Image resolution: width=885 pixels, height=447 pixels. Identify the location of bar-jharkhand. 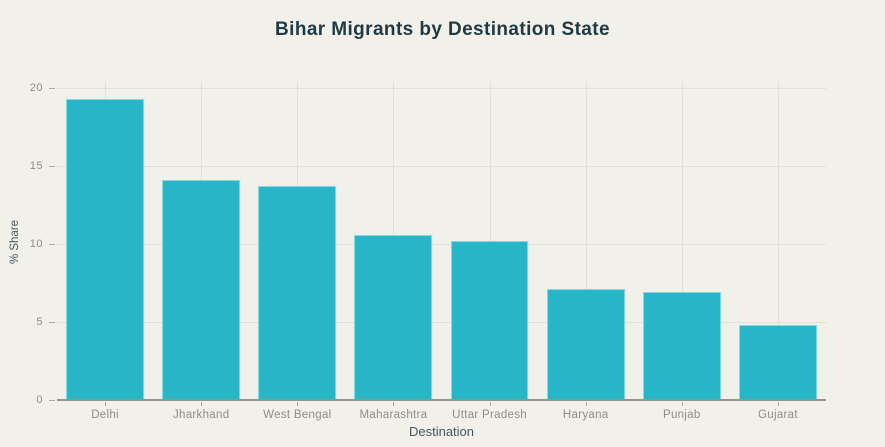
(201, 290).